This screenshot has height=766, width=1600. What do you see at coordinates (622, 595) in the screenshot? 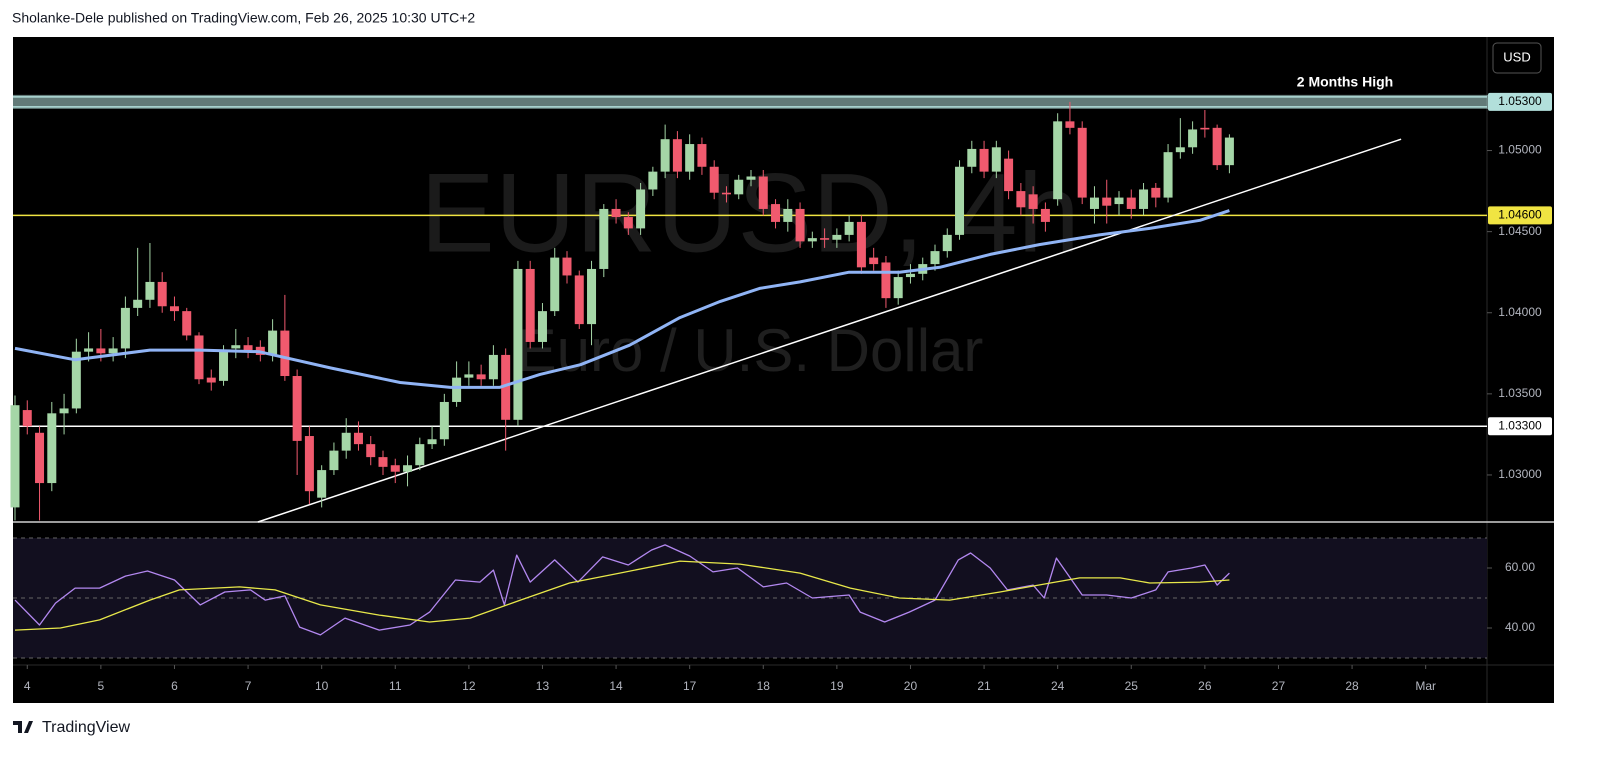
I see `indicator-line` at bounding box center [622, 595].